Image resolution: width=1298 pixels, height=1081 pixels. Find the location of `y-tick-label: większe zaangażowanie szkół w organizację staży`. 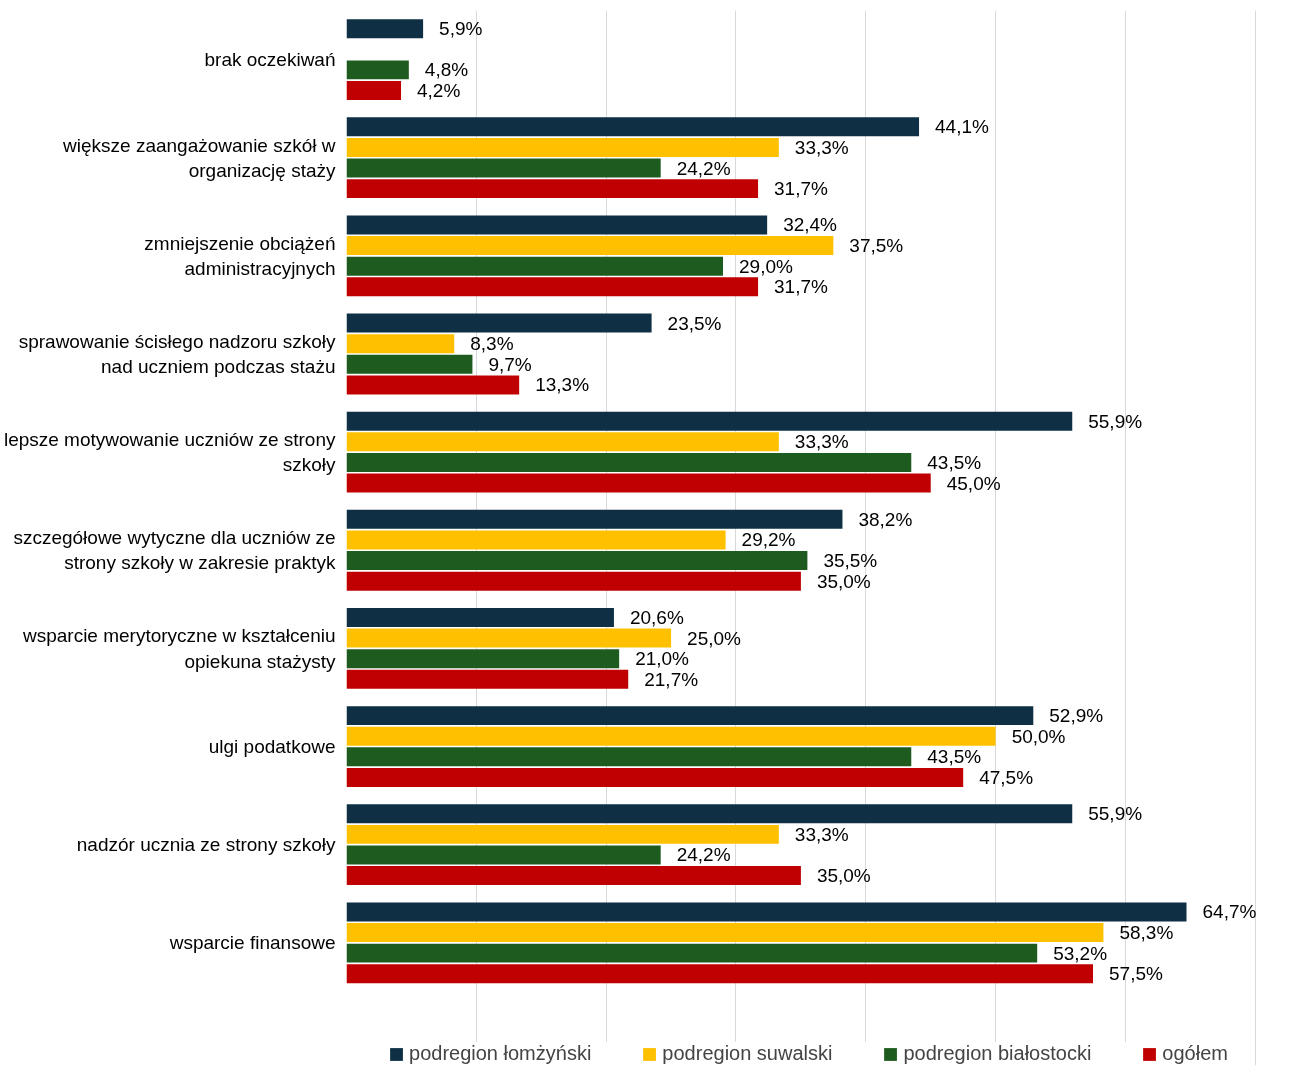

y-tick-label: większe zaangażowanie szkół w organizację staży is located at coordinates (199, 157).